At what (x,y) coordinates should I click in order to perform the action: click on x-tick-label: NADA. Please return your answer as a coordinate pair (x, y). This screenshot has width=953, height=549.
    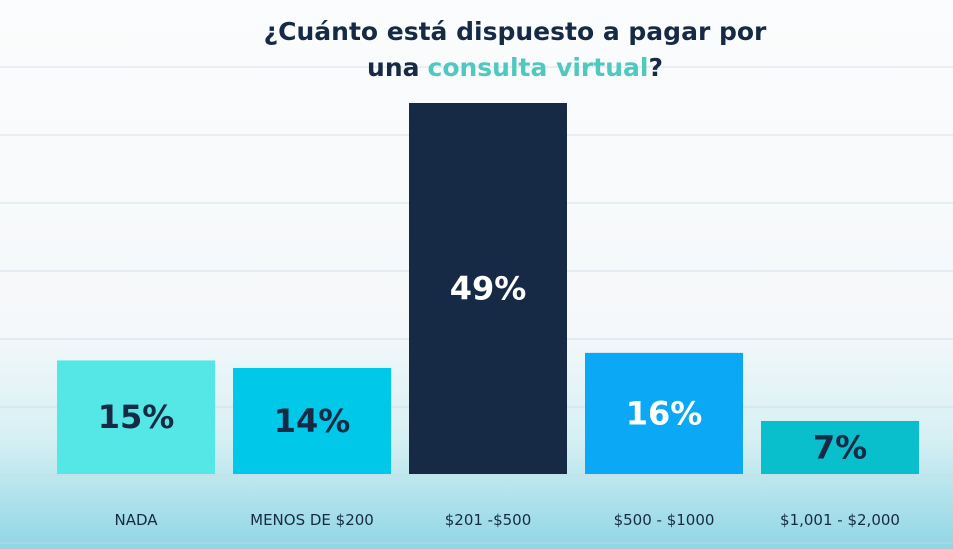
    Looking at the image, I should click on (136, 520).